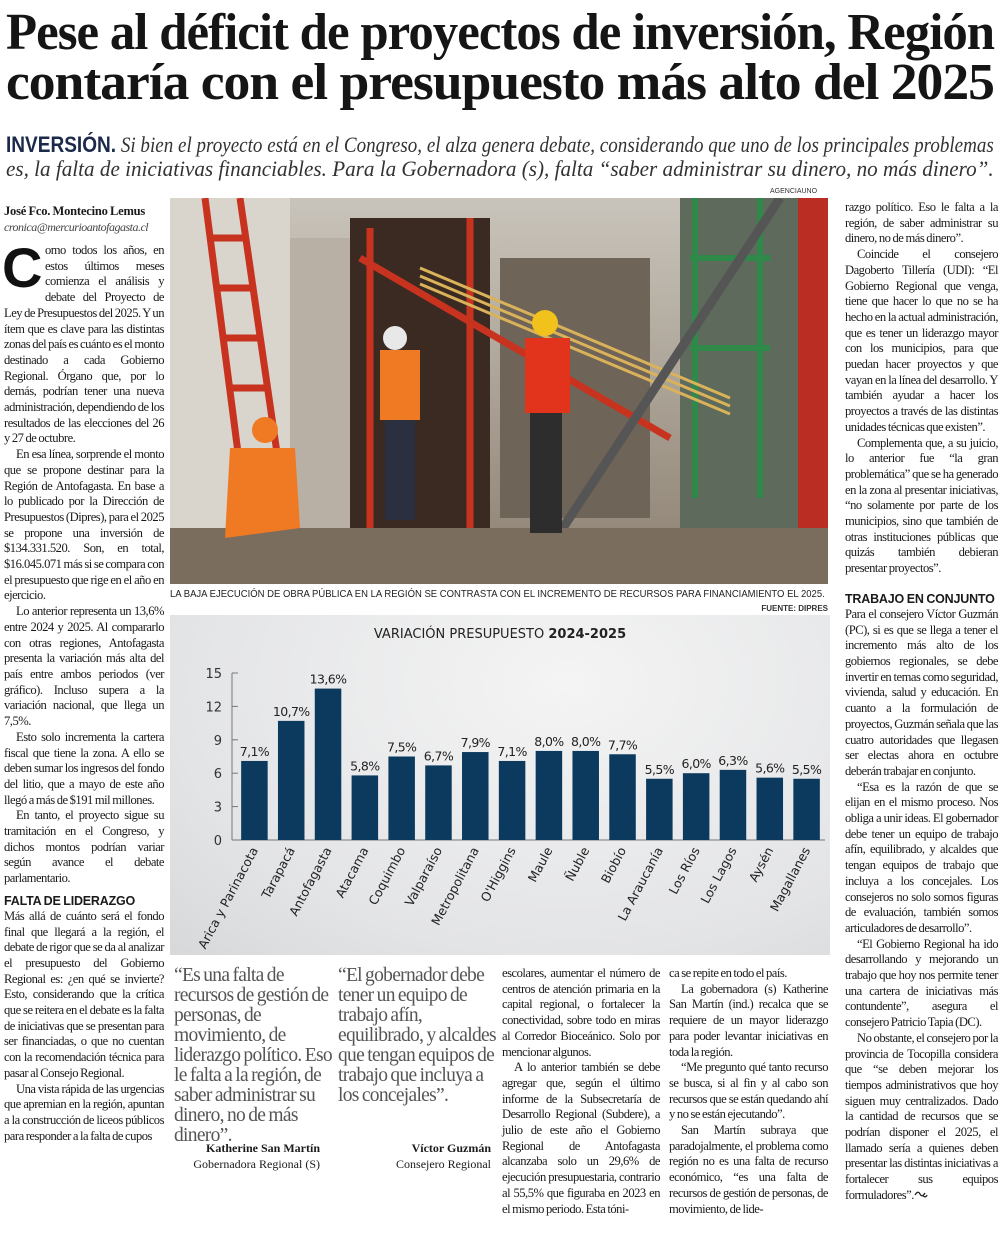  I want to click on byline-author: José Fco. Montecino Lemus, so click(75, 211).